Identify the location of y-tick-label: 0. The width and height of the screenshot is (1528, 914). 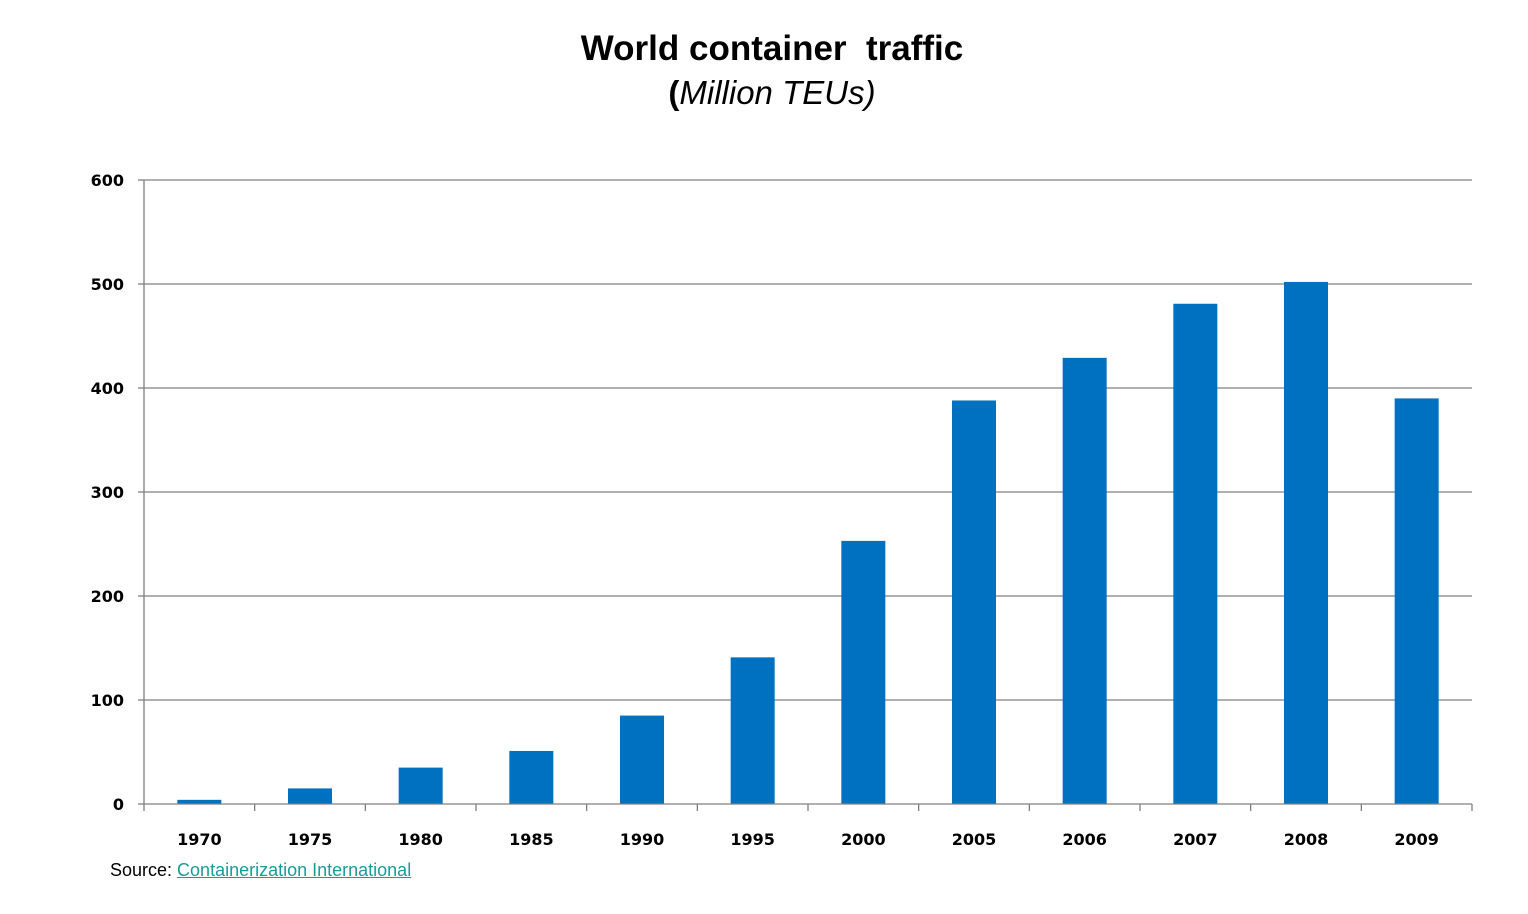
(118, 804).